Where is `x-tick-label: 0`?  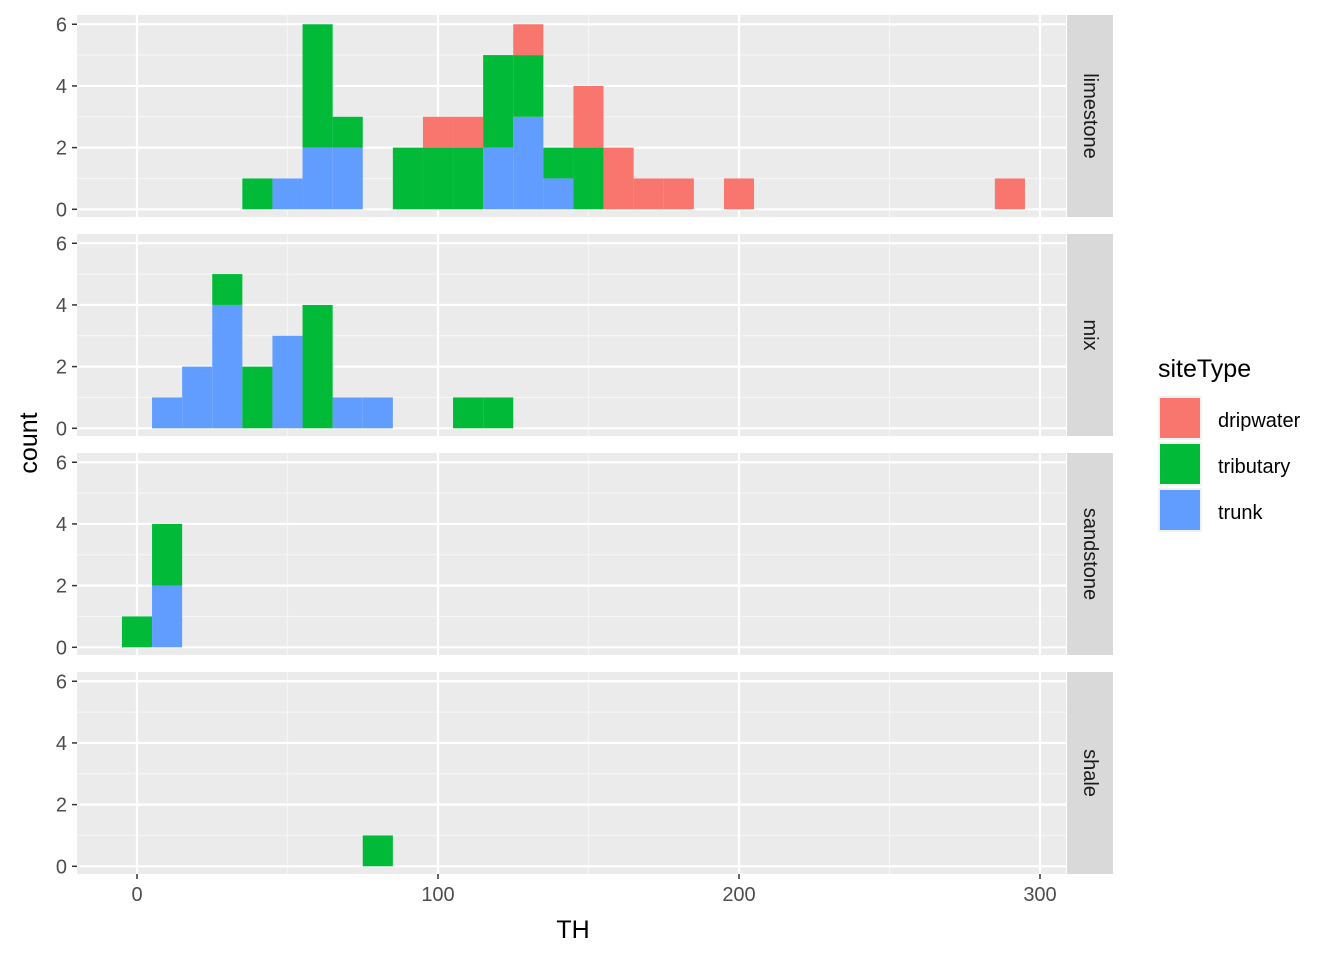
x-tick-label: 0 is located at coordinates (136, 895).